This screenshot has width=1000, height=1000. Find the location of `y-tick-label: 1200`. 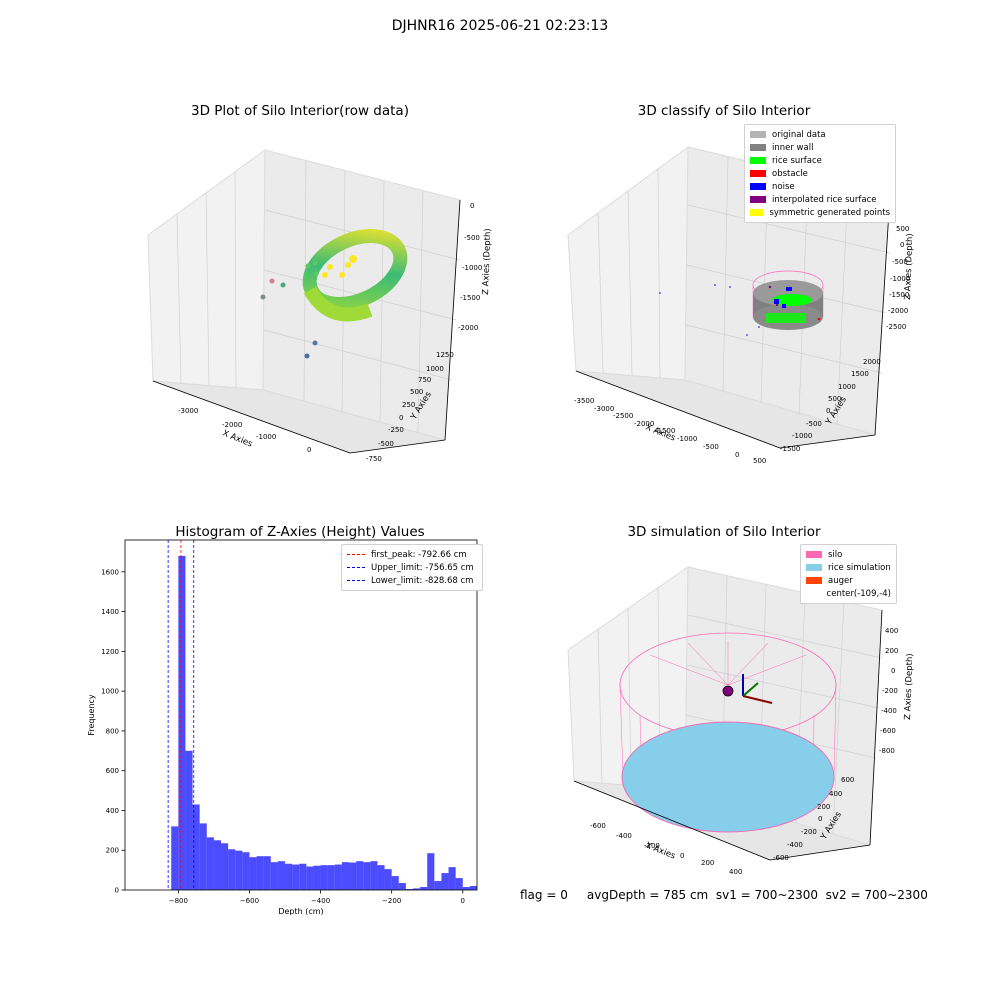

y-tick-label: 1200 is located at coordinates (110, 652).